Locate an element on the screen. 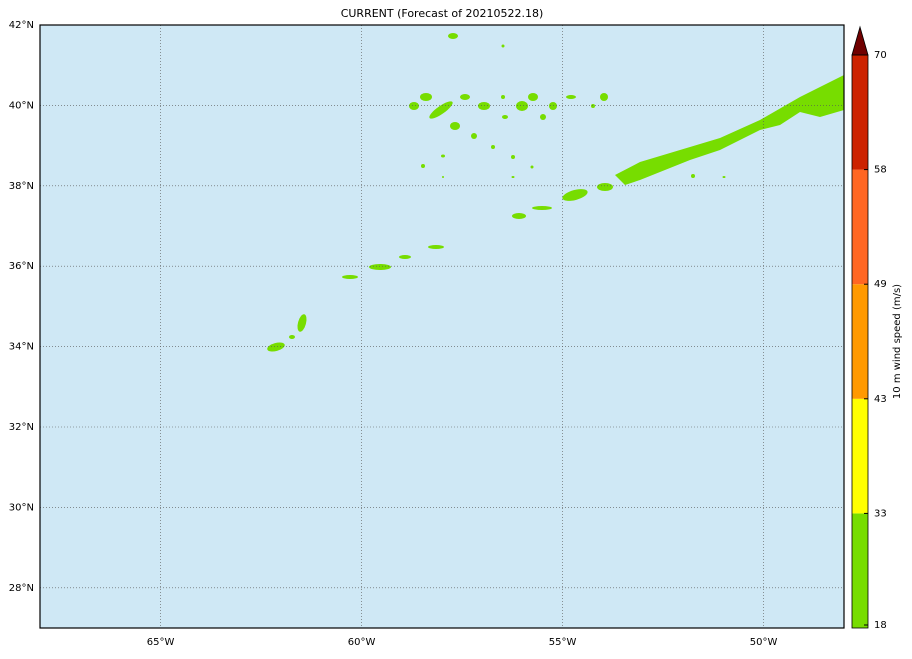 This screenshot has height=659, width=912. wind-band is located at coordinates (729, 130).